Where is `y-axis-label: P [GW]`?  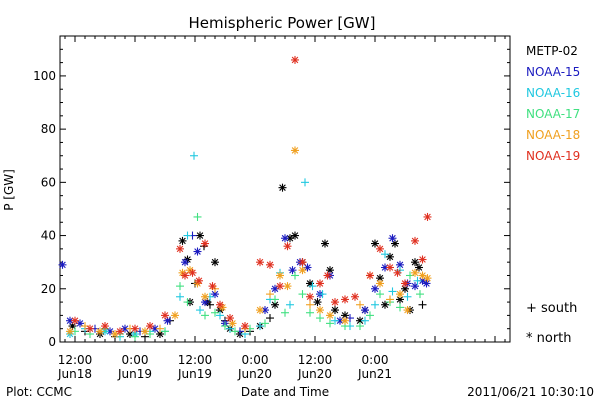
y-axis-label: P [GW] is located at coordinates (9, 190).